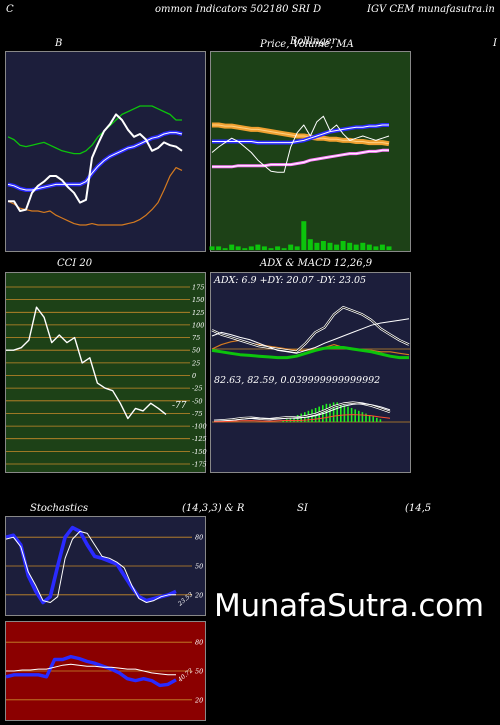  Describe the element at coordinates (179, 406) in the screenshot. I see `cci-last-label: -77` at that location.